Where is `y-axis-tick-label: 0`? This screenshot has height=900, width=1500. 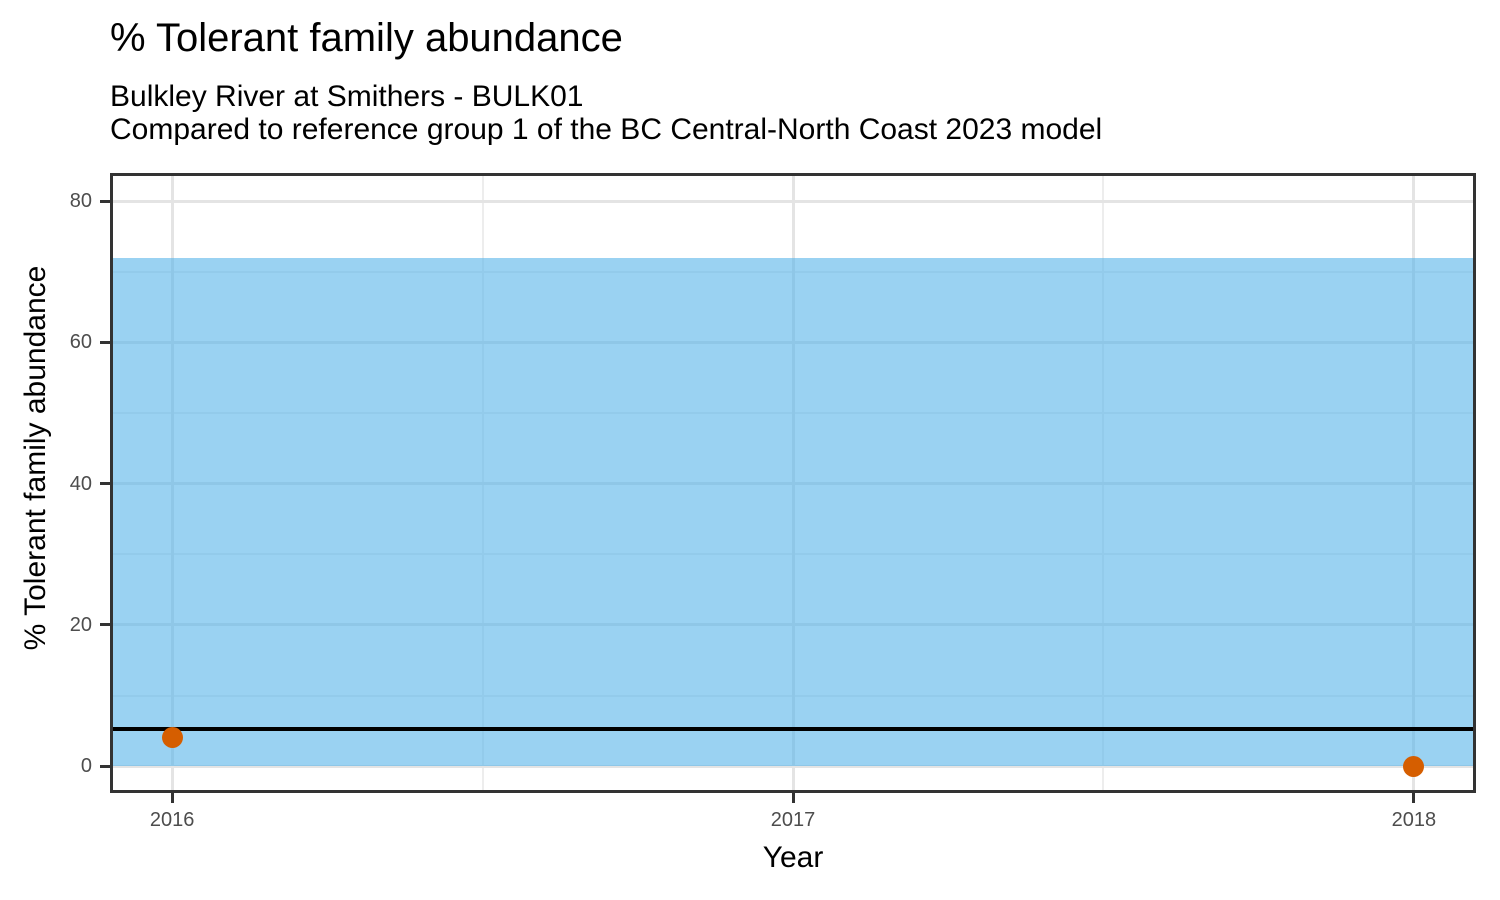
y-axis-tick-label: 0 is located at coordinates (86, 766).